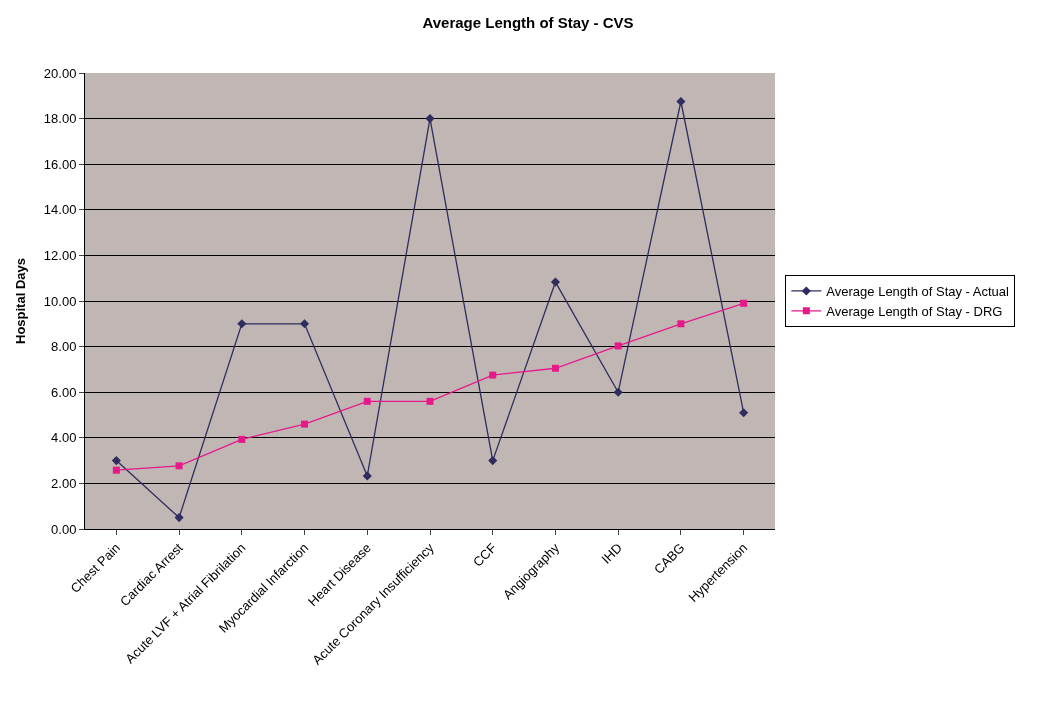 The height and width of the screenshot is (704, 1056). I want to click on y-tick-label: 4.00, so click(64, 438).